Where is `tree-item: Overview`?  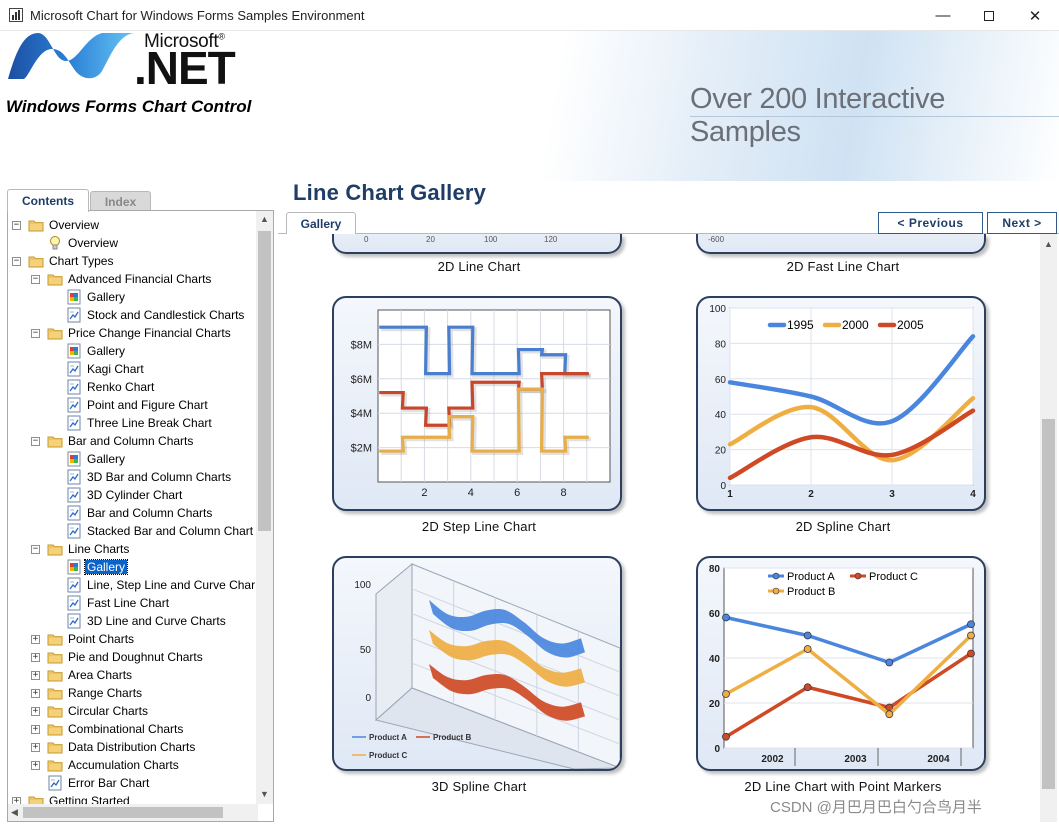 tree-item: Overview is located at coordinates (133, 243).